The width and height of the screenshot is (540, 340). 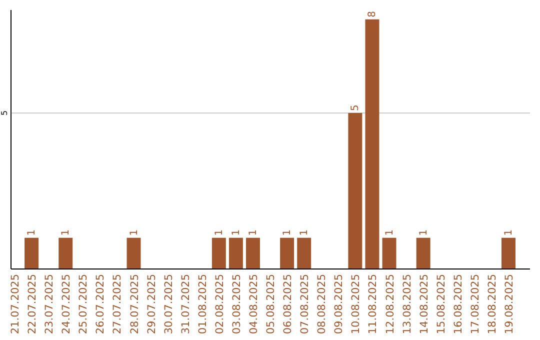 What do you see at coordinates (271, 304) in the screenshot?
I see `x-tick-label: 05.08.2025` at bounding box center [271, 304].